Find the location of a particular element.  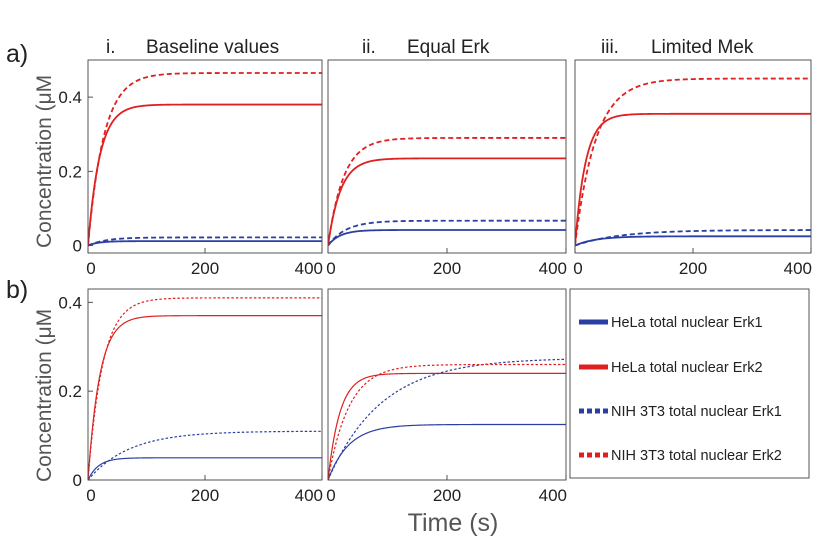

panel-a-ii: 0 200 400 ii. Equal Erk is located at coordinates (446, 157).